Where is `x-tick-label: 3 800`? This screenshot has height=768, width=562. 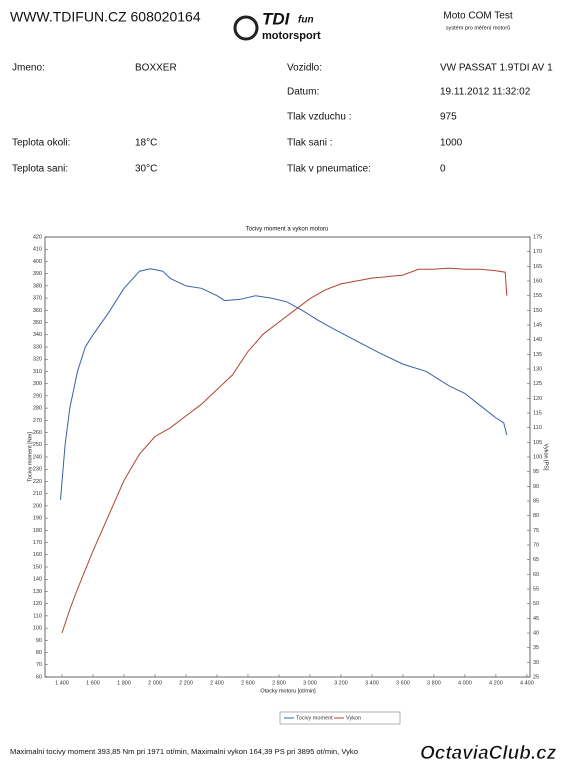 x-tick-label: 3 800 is located at coordinates (434, 683).